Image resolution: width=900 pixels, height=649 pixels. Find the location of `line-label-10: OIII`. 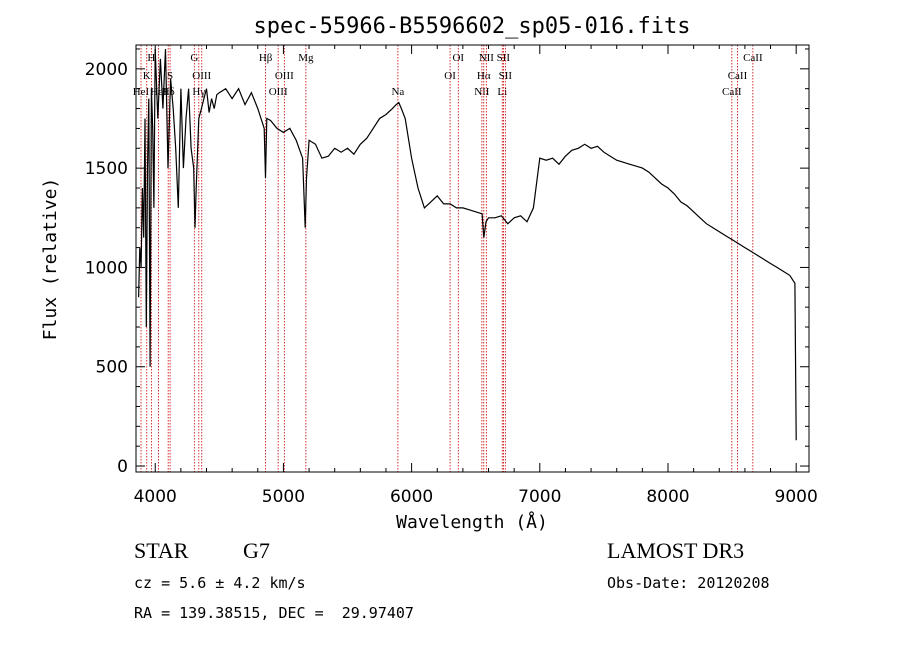

line-label-10: OIII is located at coordinates (278, 92).